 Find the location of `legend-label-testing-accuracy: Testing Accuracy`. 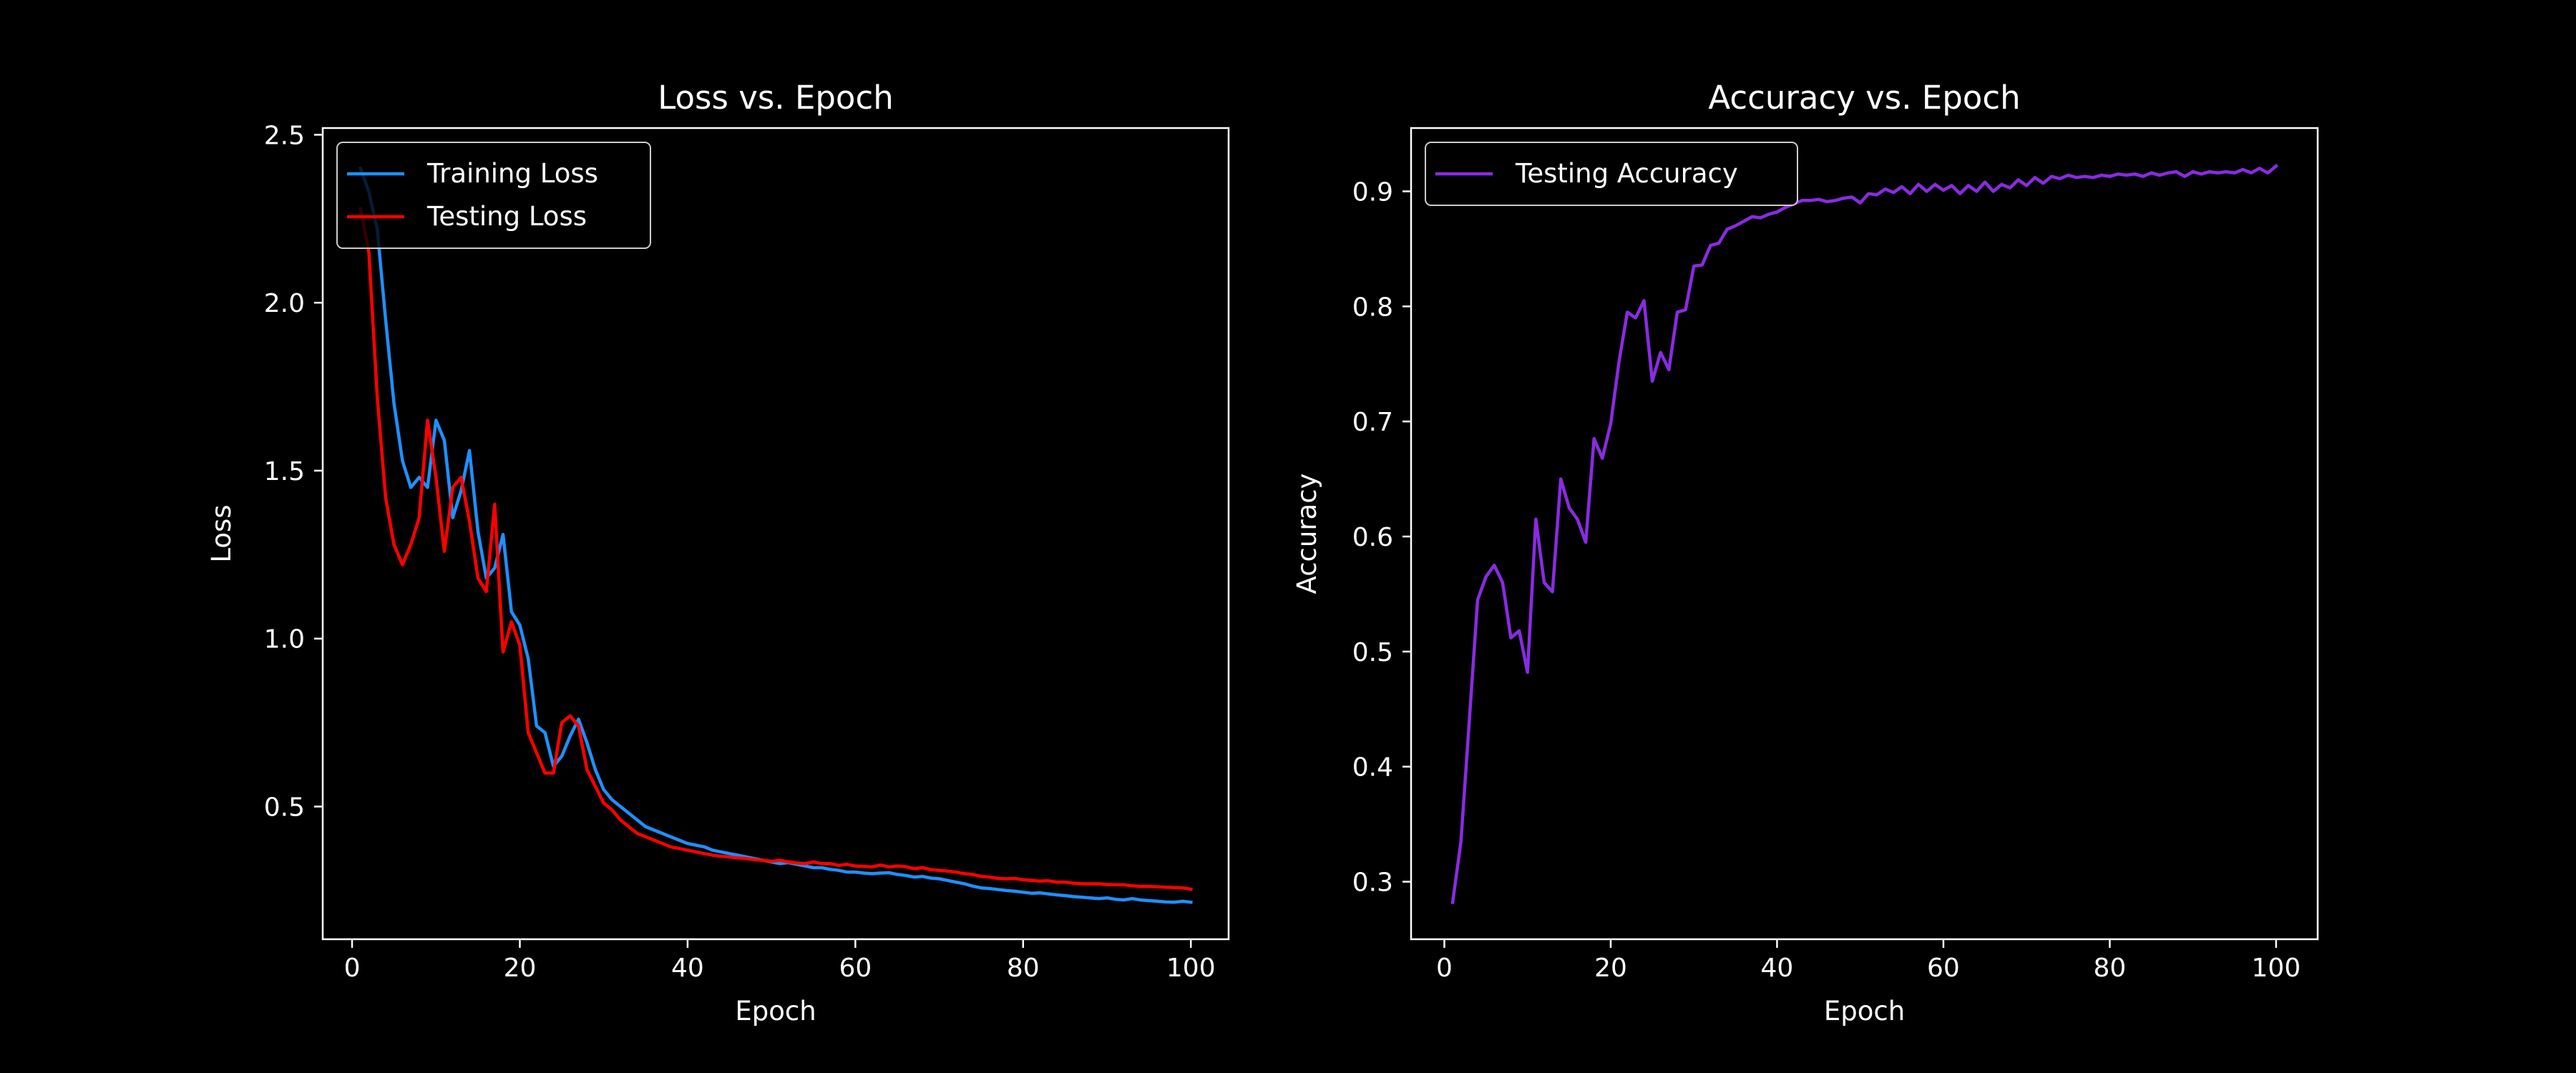

legend-label-testing-accuracy: Testing Accuracy is located at coordinates (1626, 173).